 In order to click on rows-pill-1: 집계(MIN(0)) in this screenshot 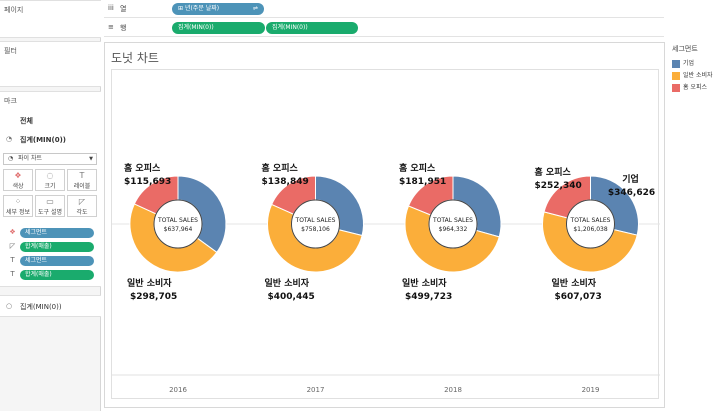, I will do `click(218, 28)`.